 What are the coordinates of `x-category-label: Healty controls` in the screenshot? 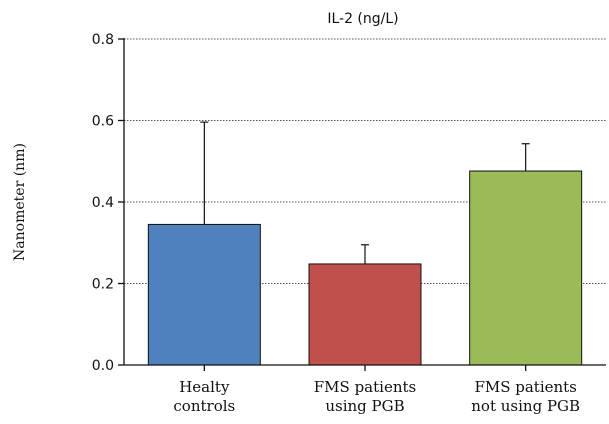 It's located at (204, 396).